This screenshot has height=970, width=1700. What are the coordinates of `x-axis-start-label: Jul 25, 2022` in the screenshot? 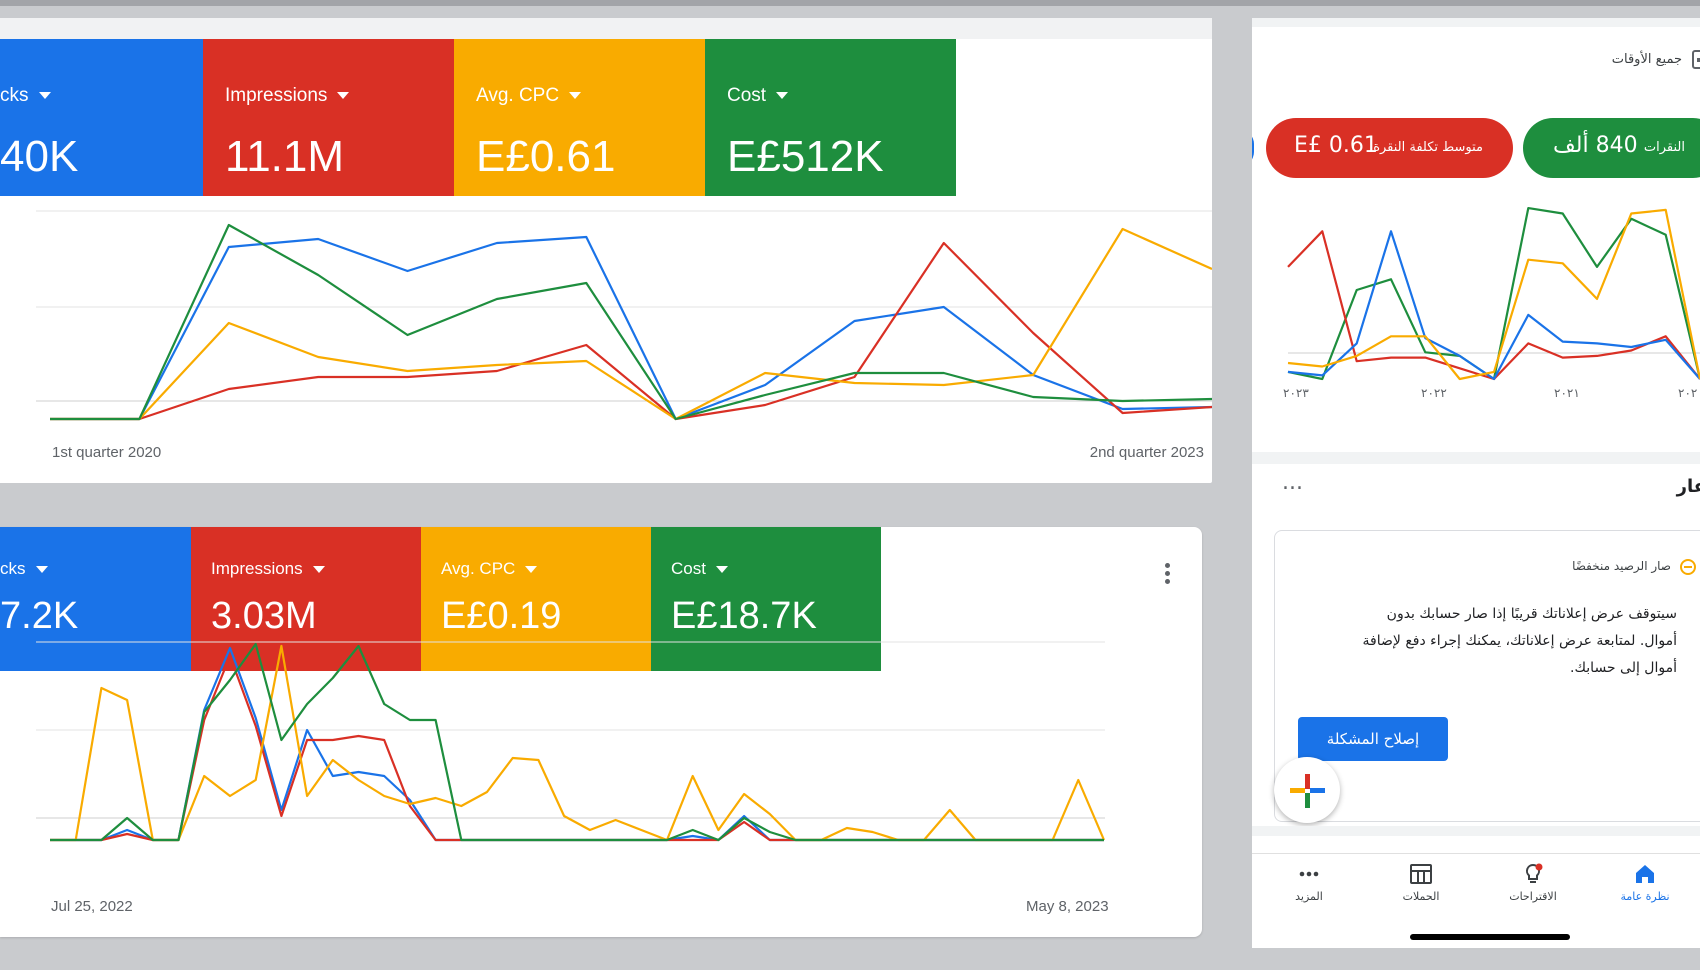 It's located at (92, 906).